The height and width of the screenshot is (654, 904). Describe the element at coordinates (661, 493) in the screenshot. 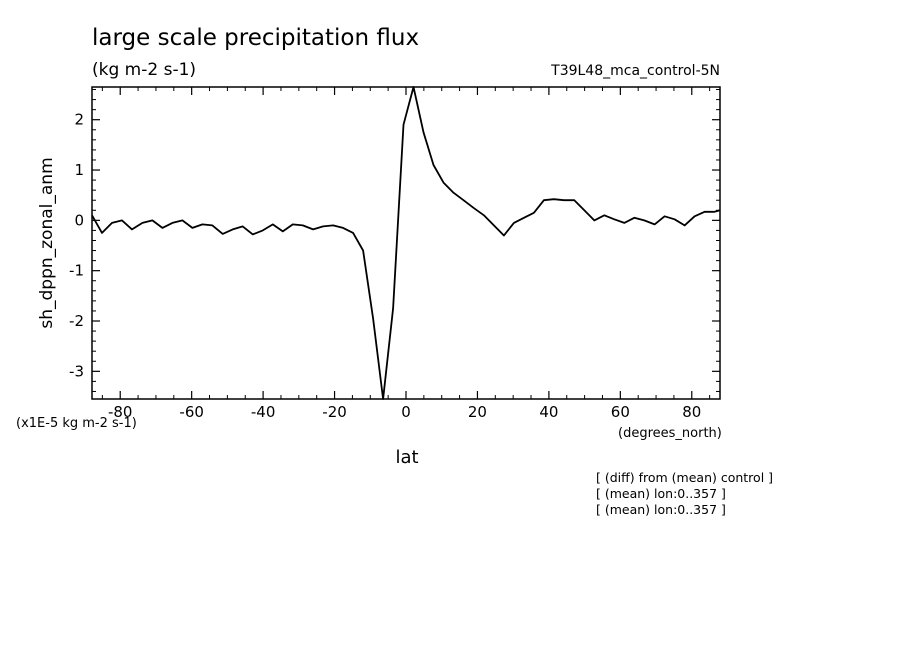

I see `annotation-line-2: [ (mean) lon:0..357 ]` at that location.